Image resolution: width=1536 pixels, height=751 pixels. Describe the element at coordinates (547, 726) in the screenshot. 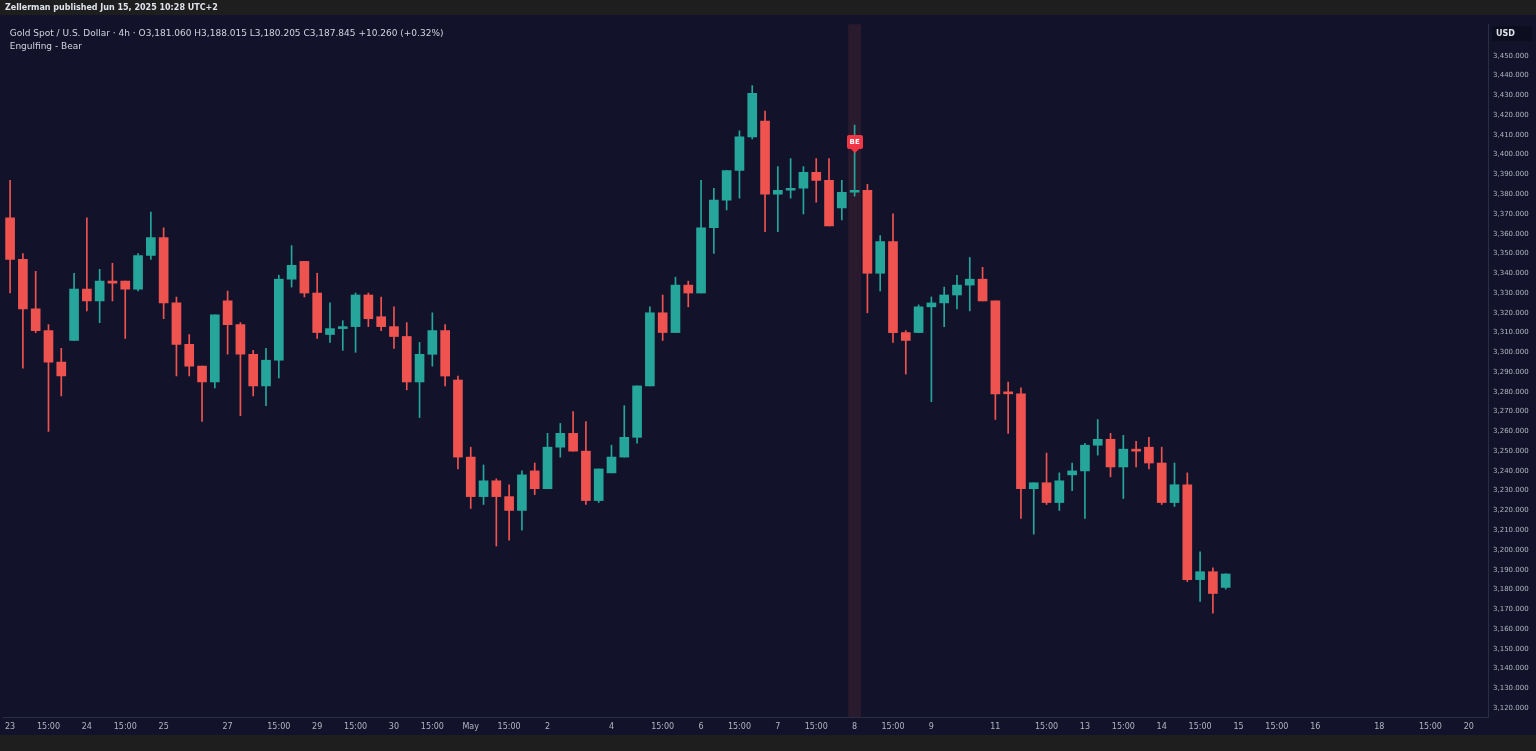

I see `x-tick-label: 2` at that location.